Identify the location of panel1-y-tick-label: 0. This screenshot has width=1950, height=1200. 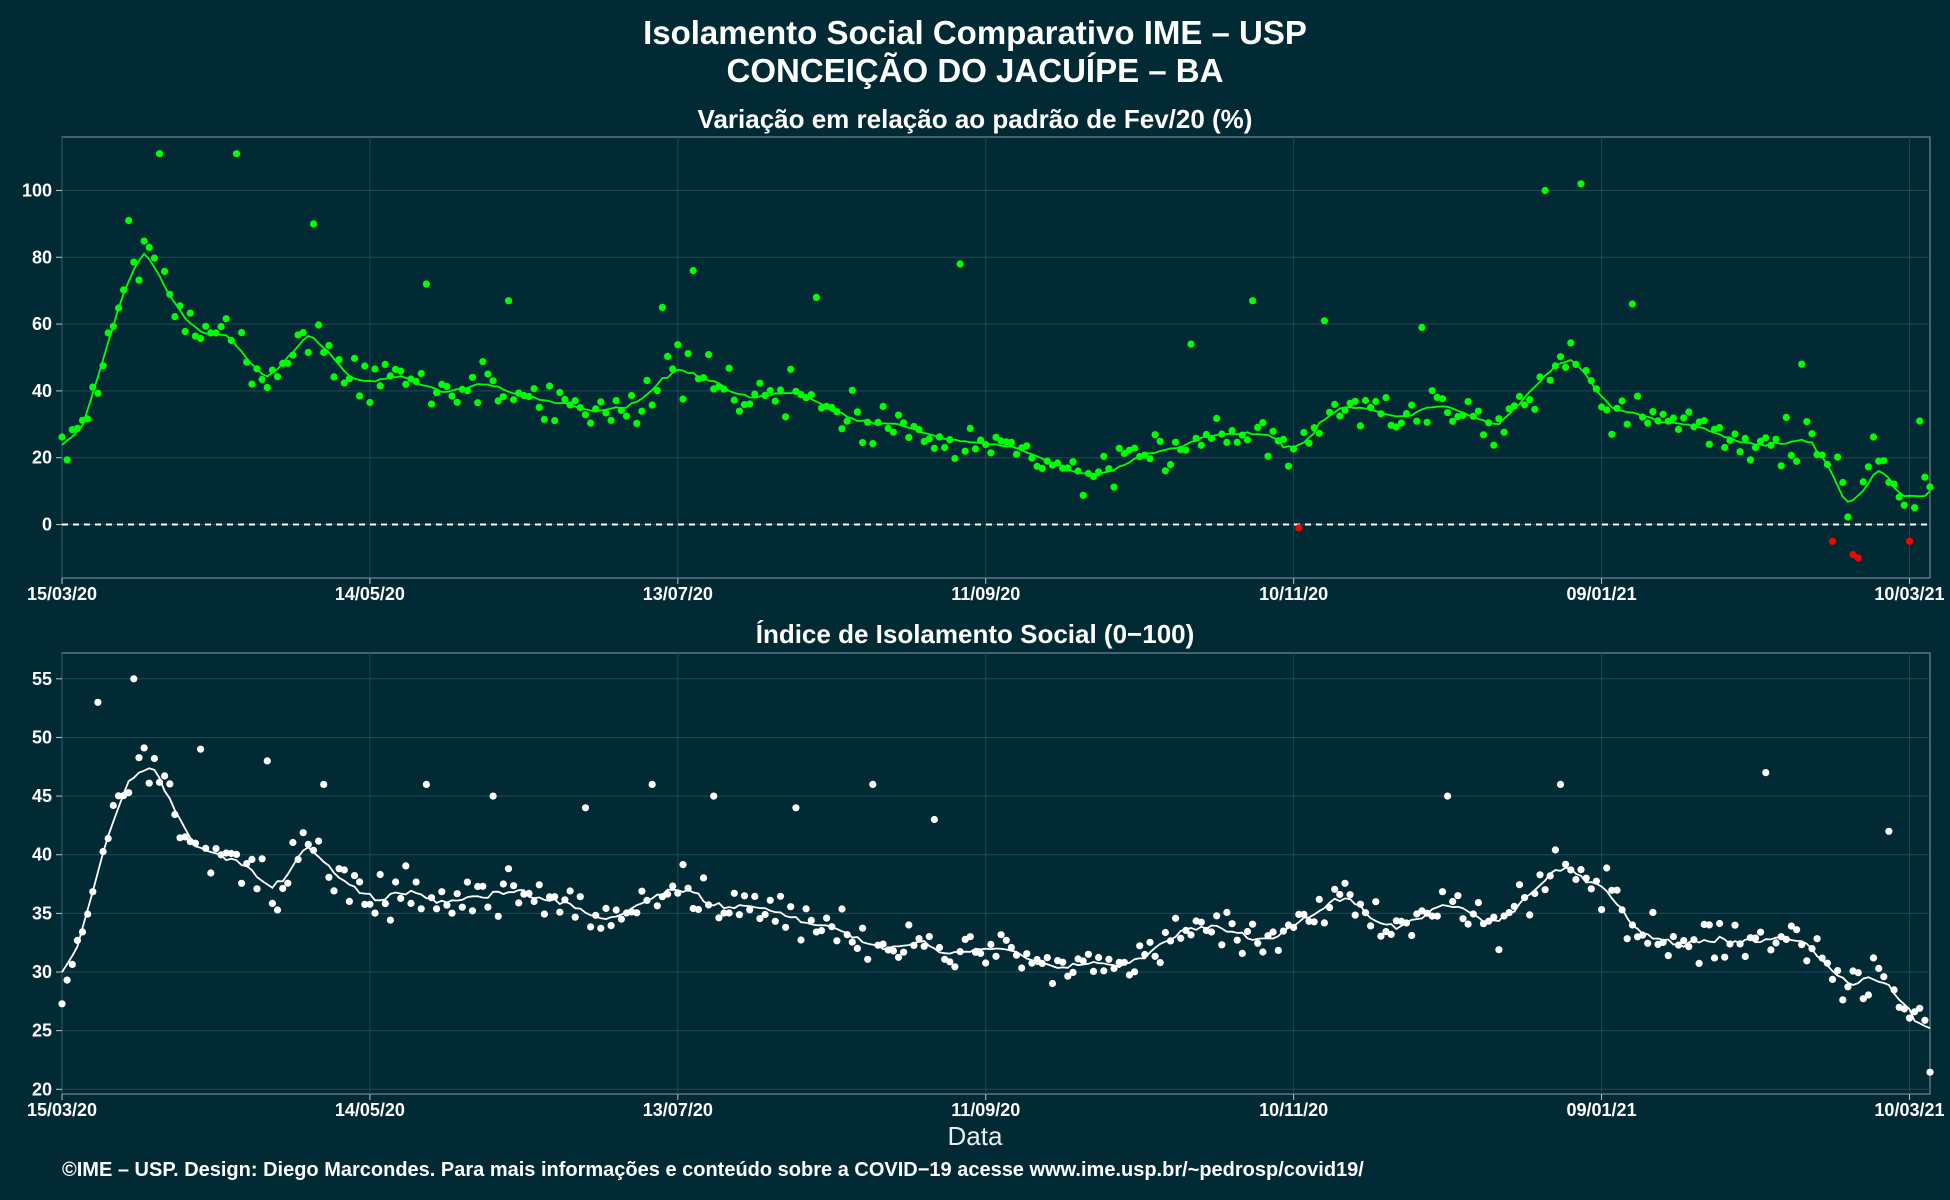
(47, 525).